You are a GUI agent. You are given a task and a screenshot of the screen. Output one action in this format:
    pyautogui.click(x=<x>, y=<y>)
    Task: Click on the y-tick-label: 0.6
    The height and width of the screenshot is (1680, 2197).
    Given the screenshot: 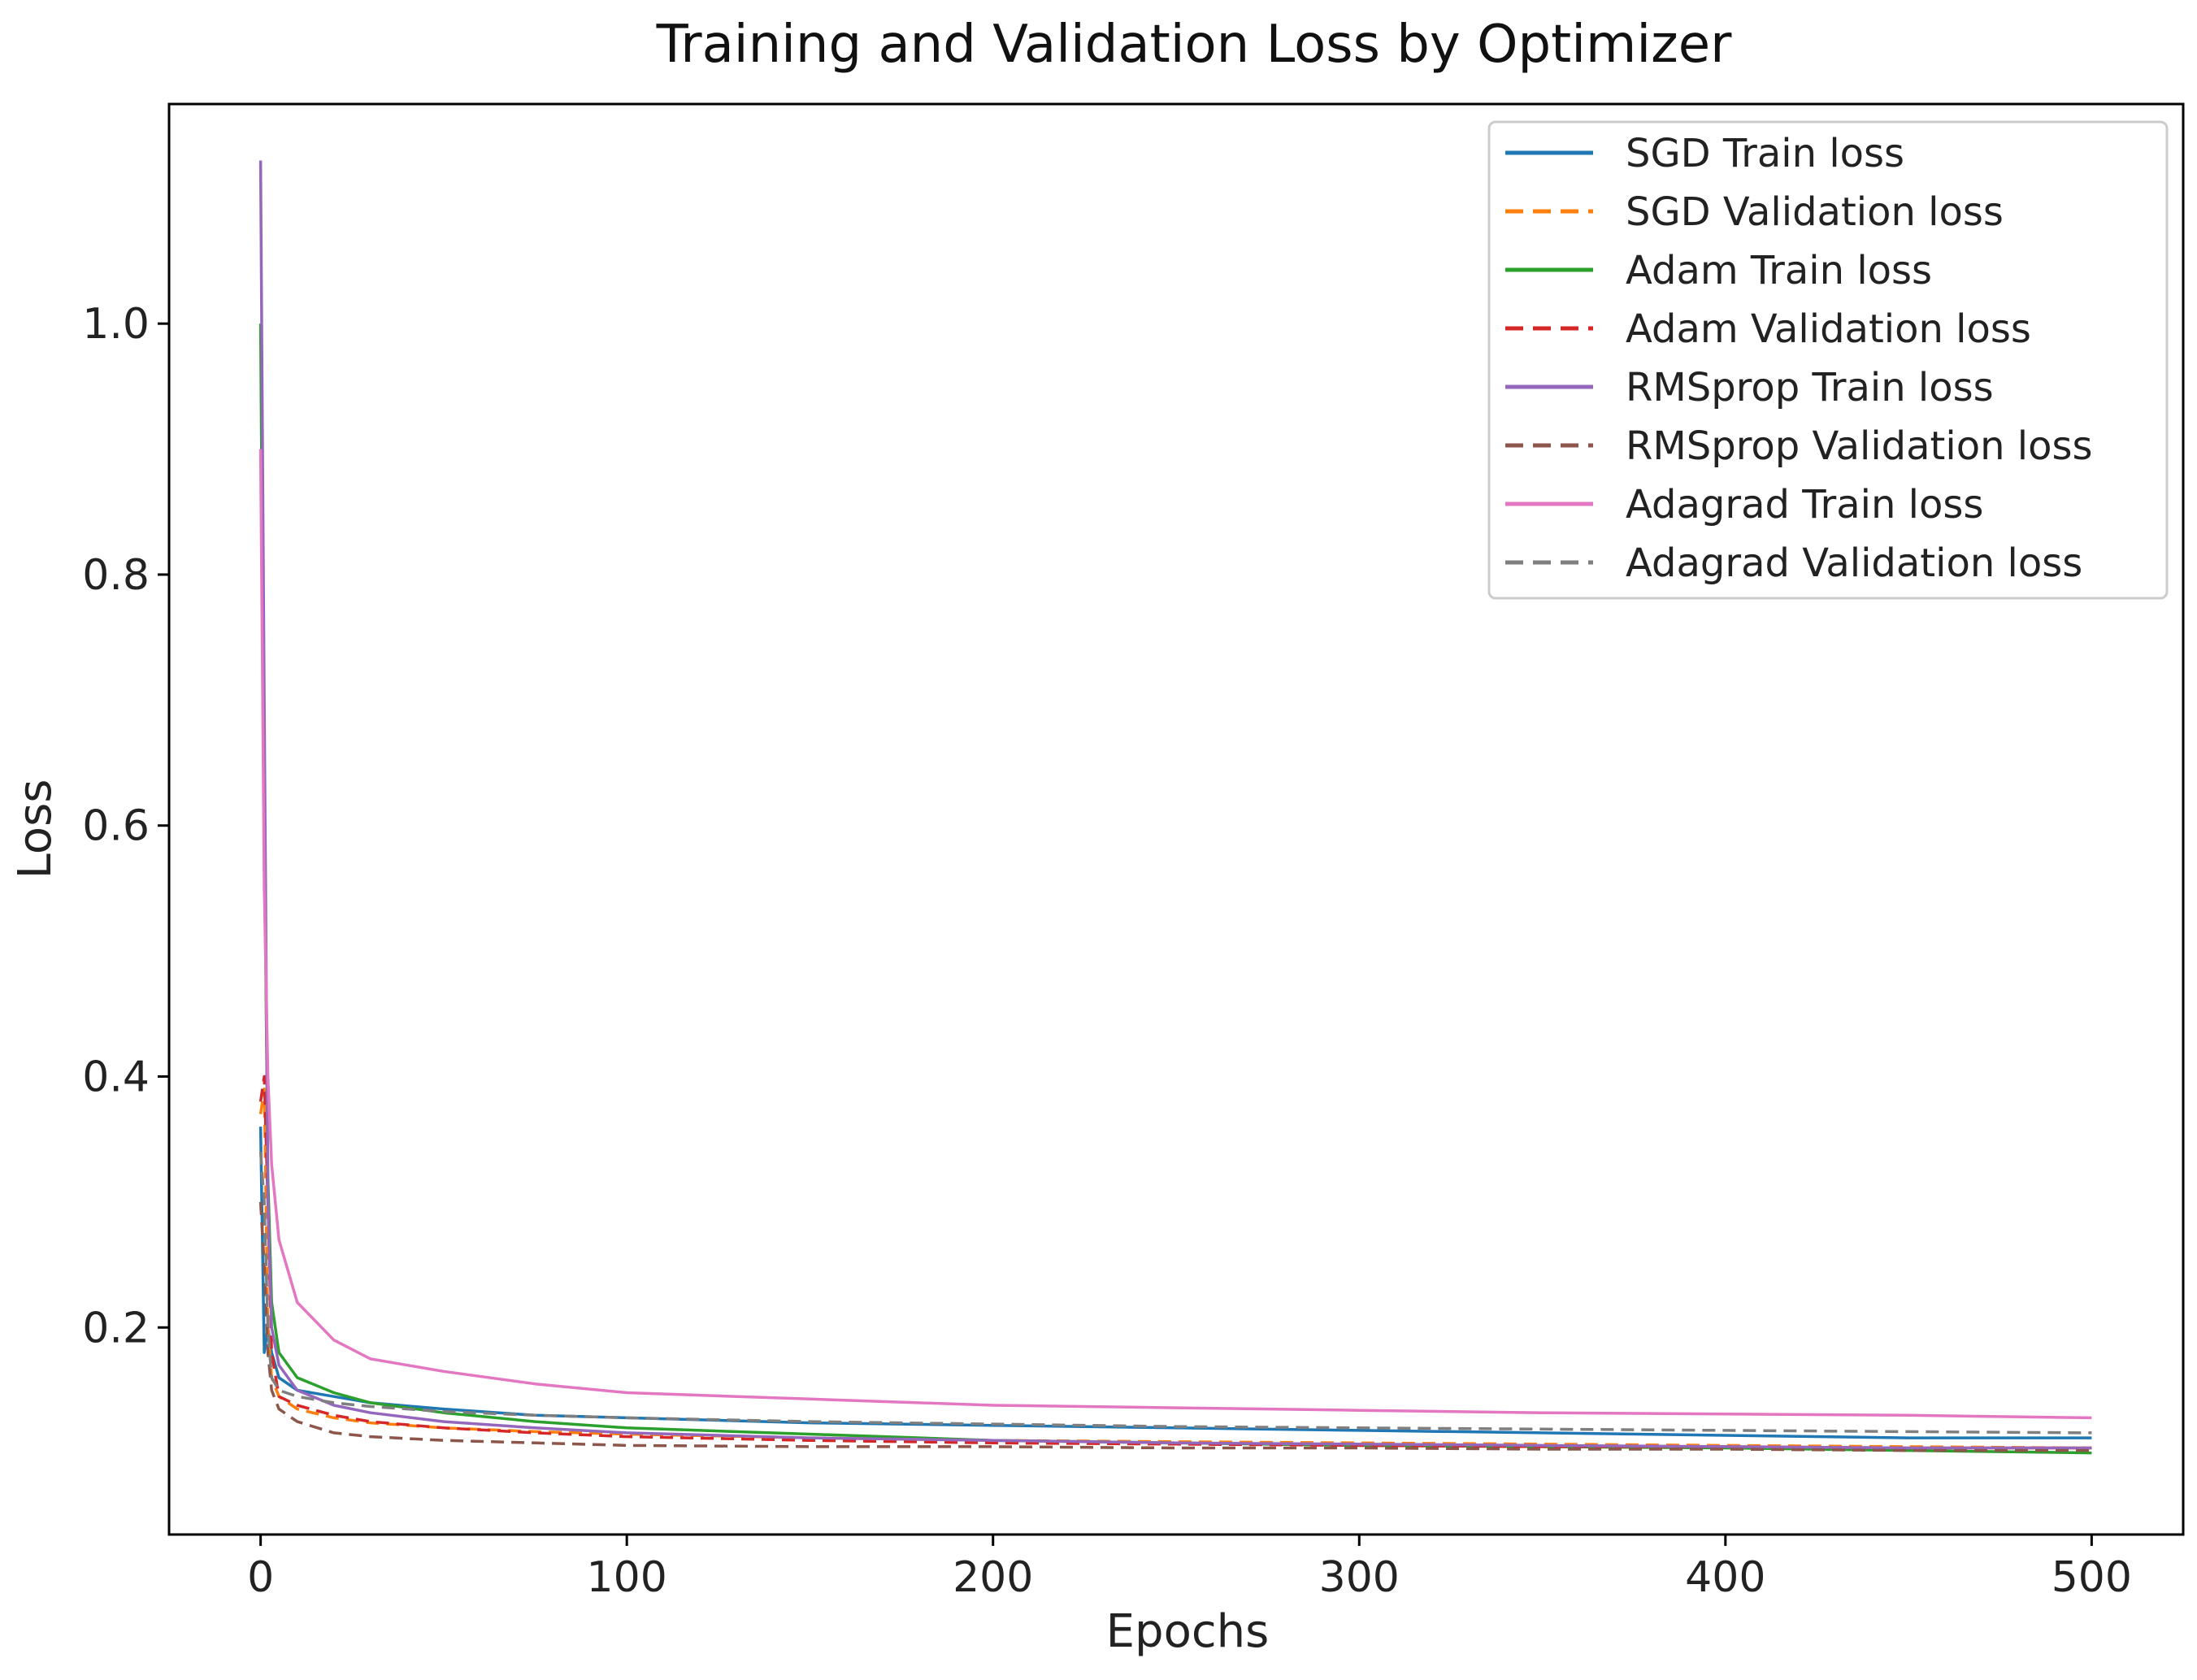 What is the action you would take?
    pyautogui.click(x=116, y=826)
    